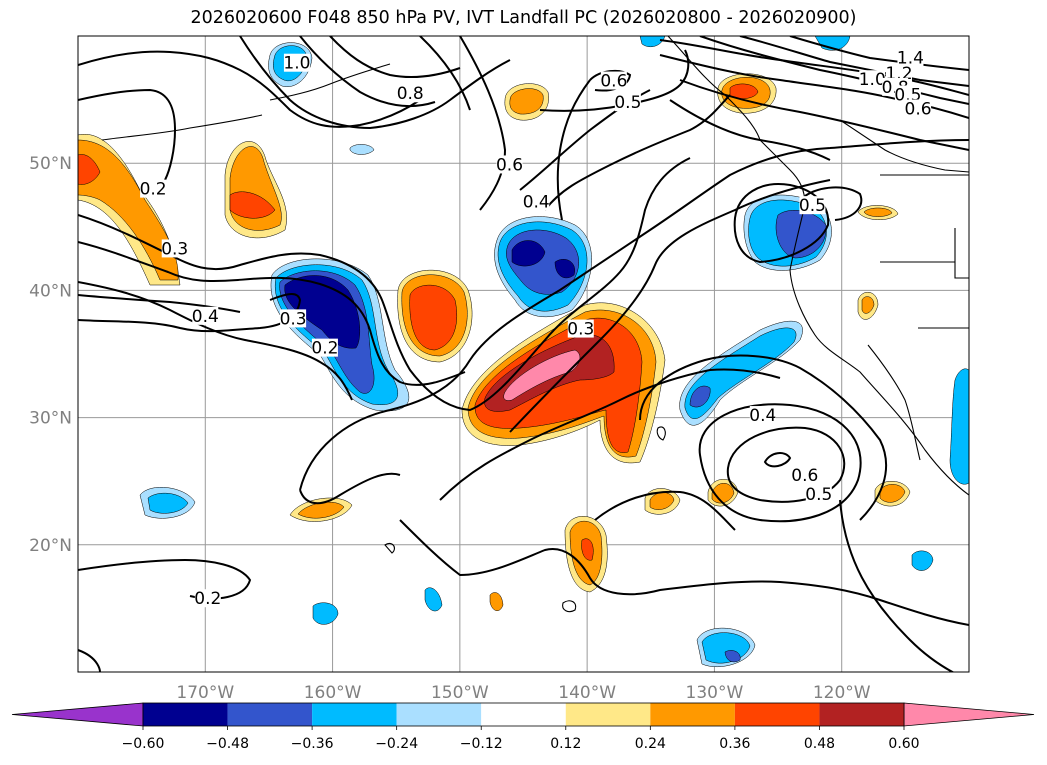 Image resolution: width=1047 pixels, height=765 pixels. I want to click on colorbar-frame, so click(523, 714).